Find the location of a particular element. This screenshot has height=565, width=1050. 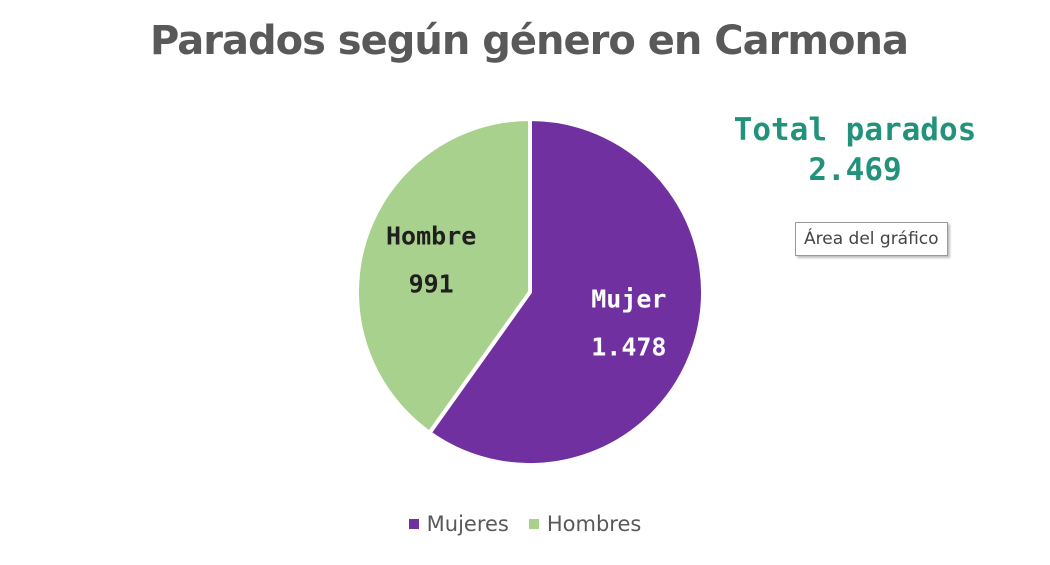

legend-item-hombres: Hombres is located at coordinates (585, 524).